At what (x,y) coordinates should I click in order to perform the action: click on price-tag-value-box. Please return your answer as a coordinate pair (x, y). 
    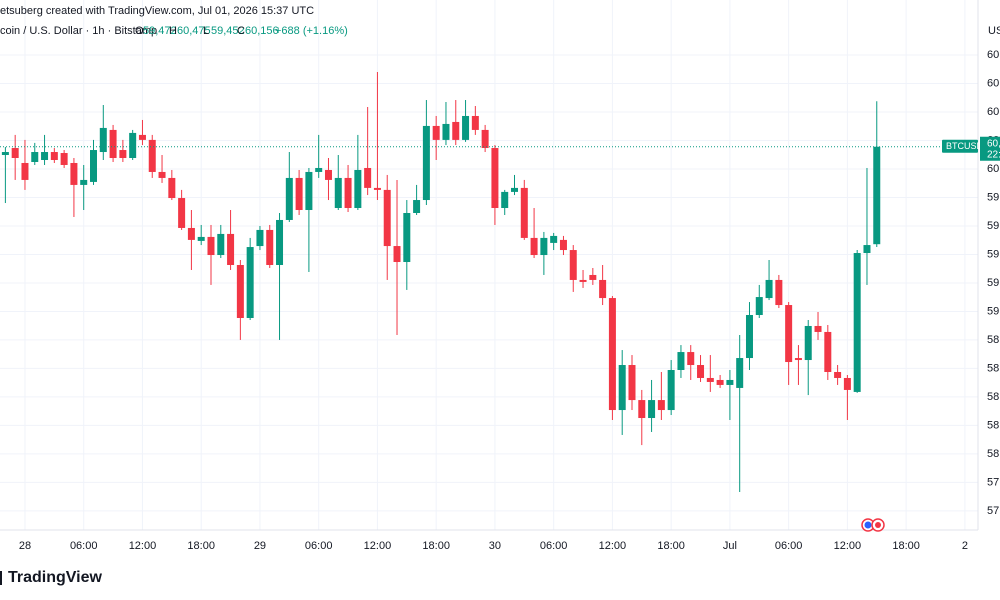
    Looking at the image, I should click on (990, 148).